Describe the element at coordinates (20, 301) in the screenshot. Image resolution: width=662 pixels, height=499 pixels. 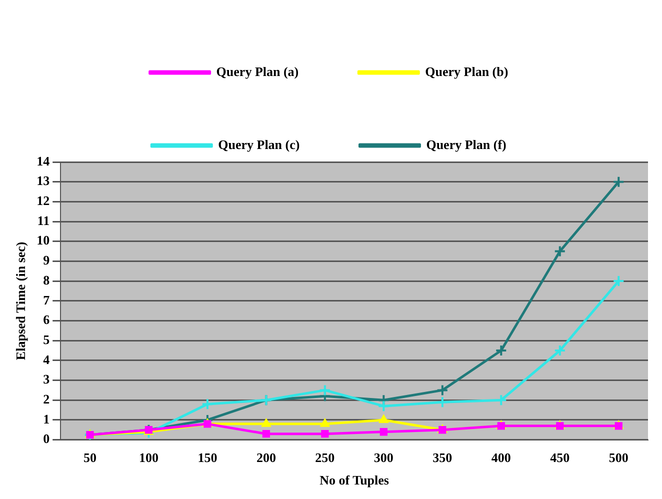
I see `y-axis-title: Elapsed Time (in sec)` at that location.